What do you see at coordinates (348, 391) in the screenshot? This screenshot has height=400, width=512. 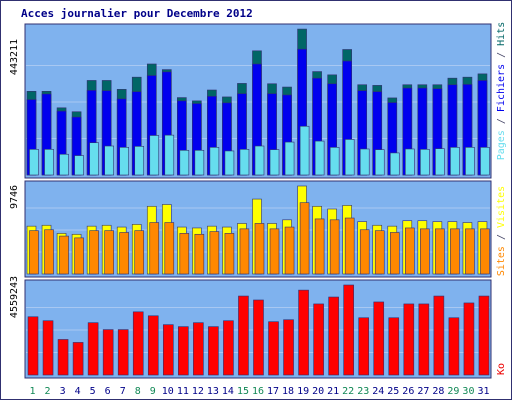 I see `day-label-22: 22` at bounding box center [348, 391].